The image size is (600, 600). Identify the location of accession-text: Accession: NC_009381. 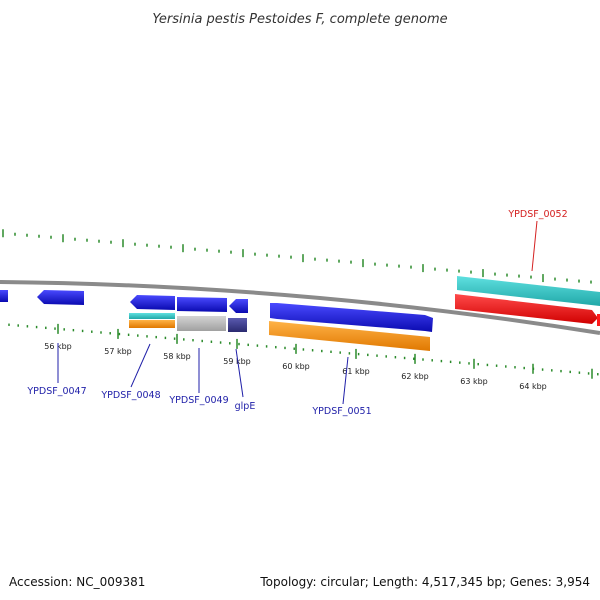
(77, 582).